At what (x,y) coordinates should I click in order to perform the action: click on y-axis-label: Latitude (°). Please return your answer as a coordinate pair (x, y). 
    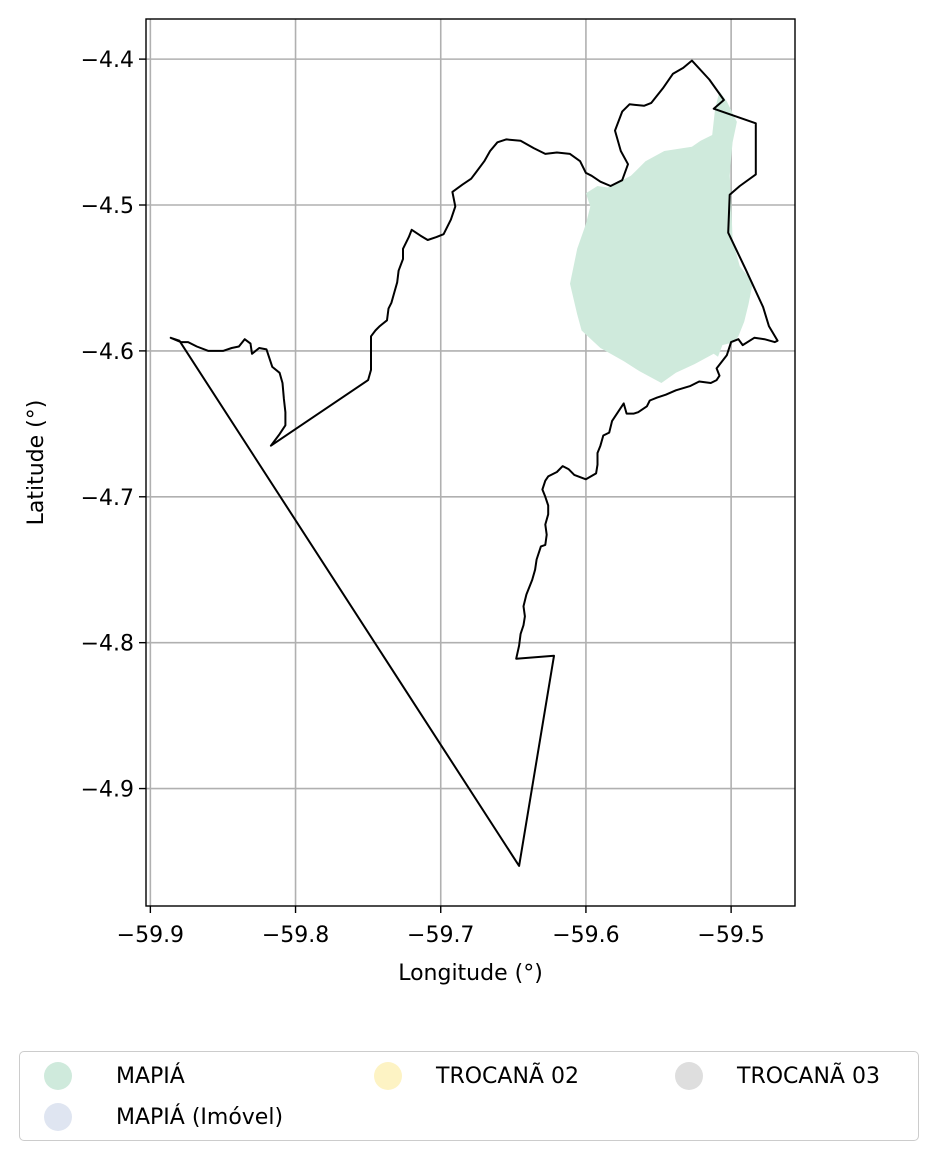
    Looking at the image, I should click on (36, 463).